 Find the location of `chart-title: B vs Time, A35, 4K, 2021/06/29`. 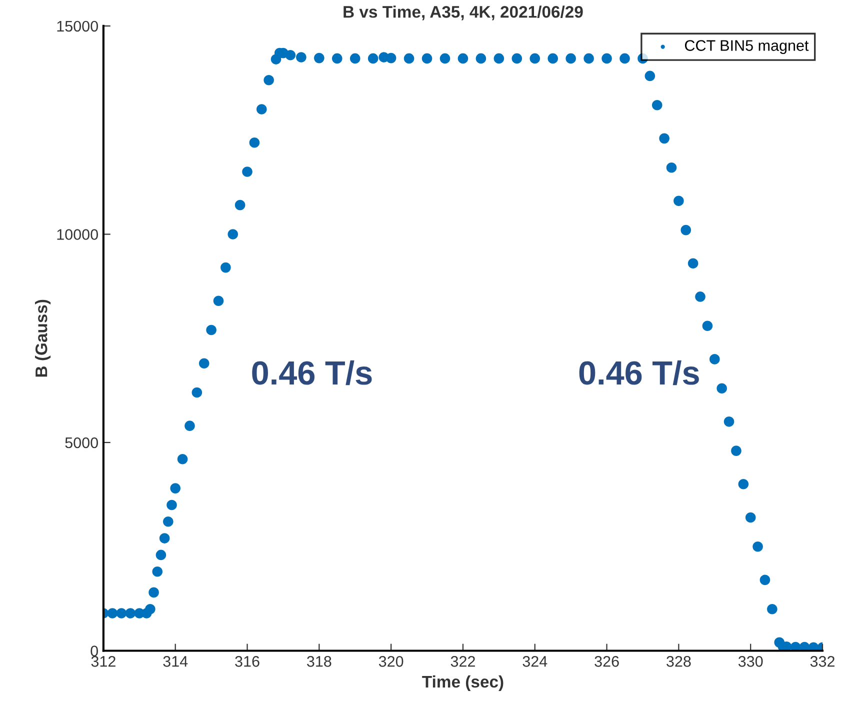

chart-title: B vs Time, A35, 4K, 2021/06/29 is located at coordinates (463, 13).